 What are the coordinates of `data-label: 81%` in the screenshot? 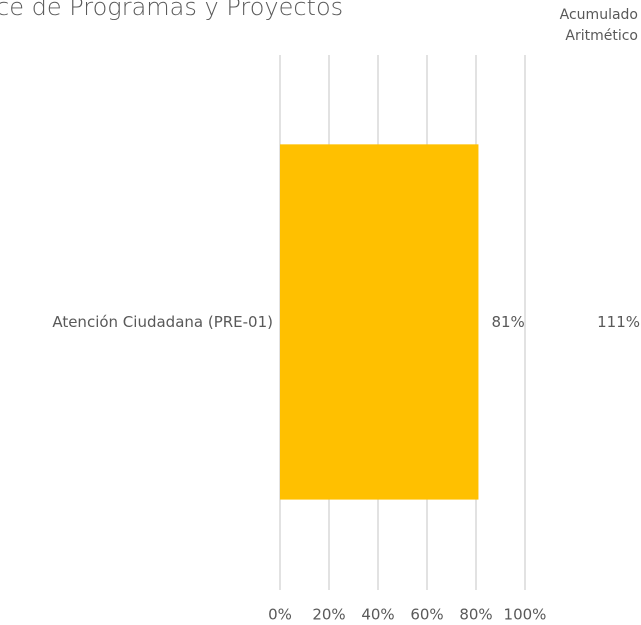 It's located at (507, 322).